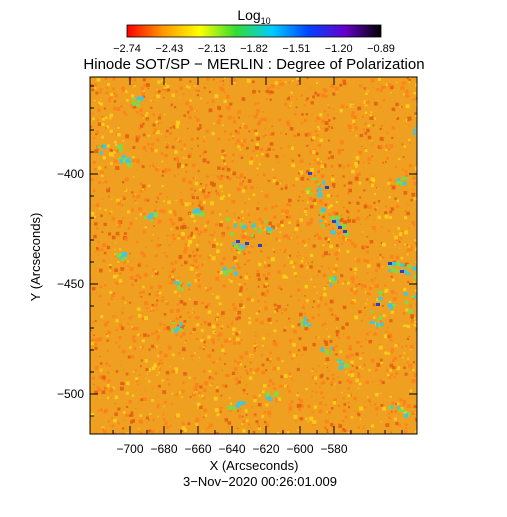 Image resolution: width=507 pixels, height=517 pixels. Describe the element at coordinates (70, 394) in the screenshot. I see `y-tick-label: −500` at that location.